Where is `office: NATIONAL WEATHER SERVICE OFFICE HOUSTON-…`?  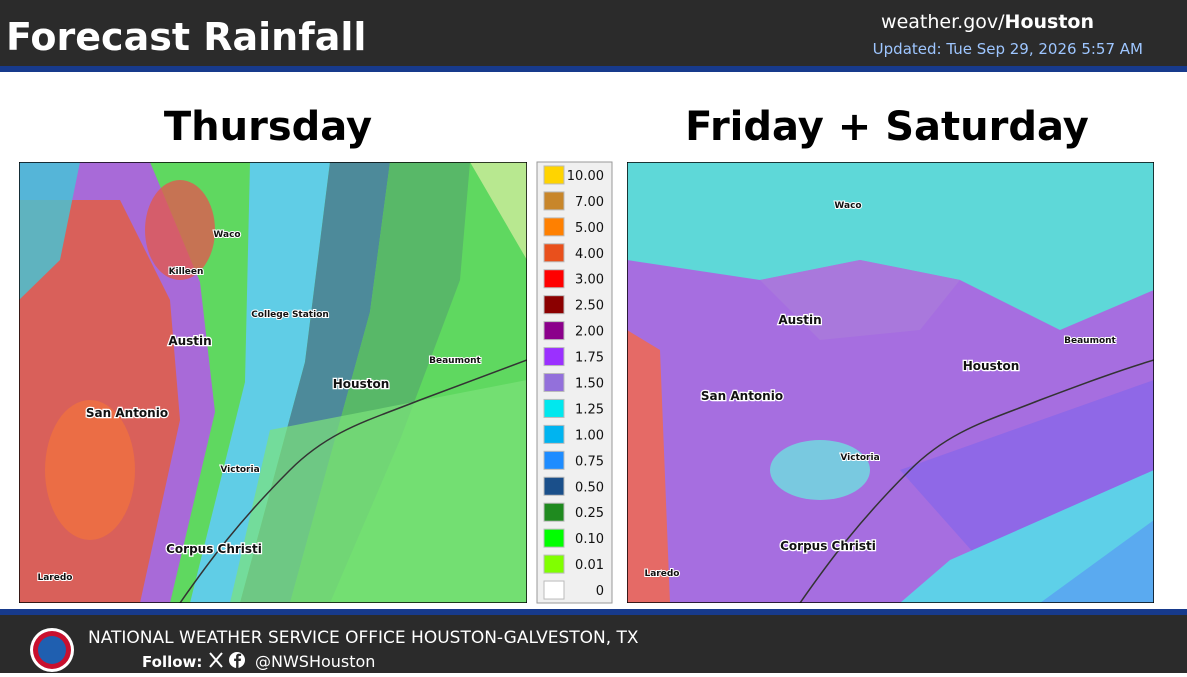 office: NATIONAL WEATHER SERVICE OFFICE HOUSTON-… is located at coordinates (363, 638).